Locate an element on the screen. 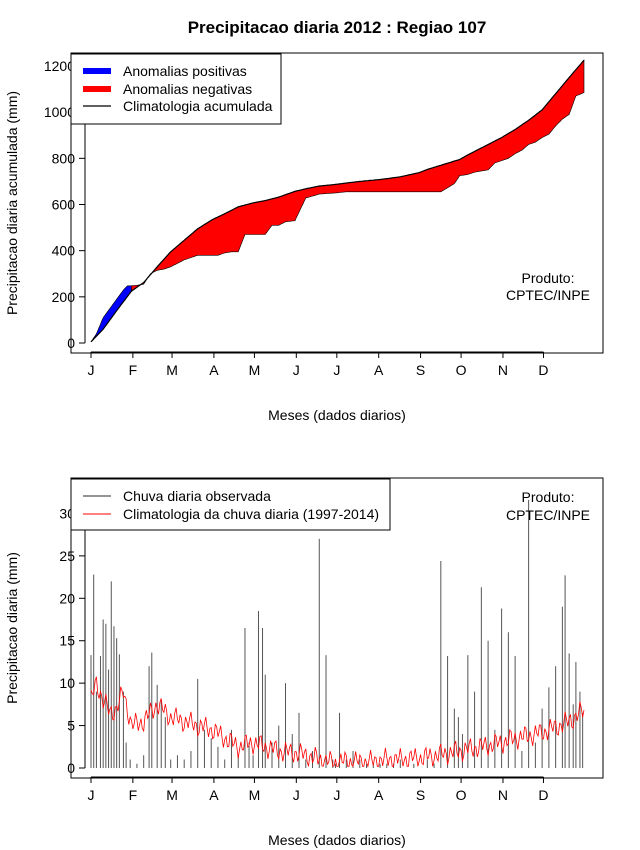  y-tick-label: 20 is located at coordinates (67, 598).